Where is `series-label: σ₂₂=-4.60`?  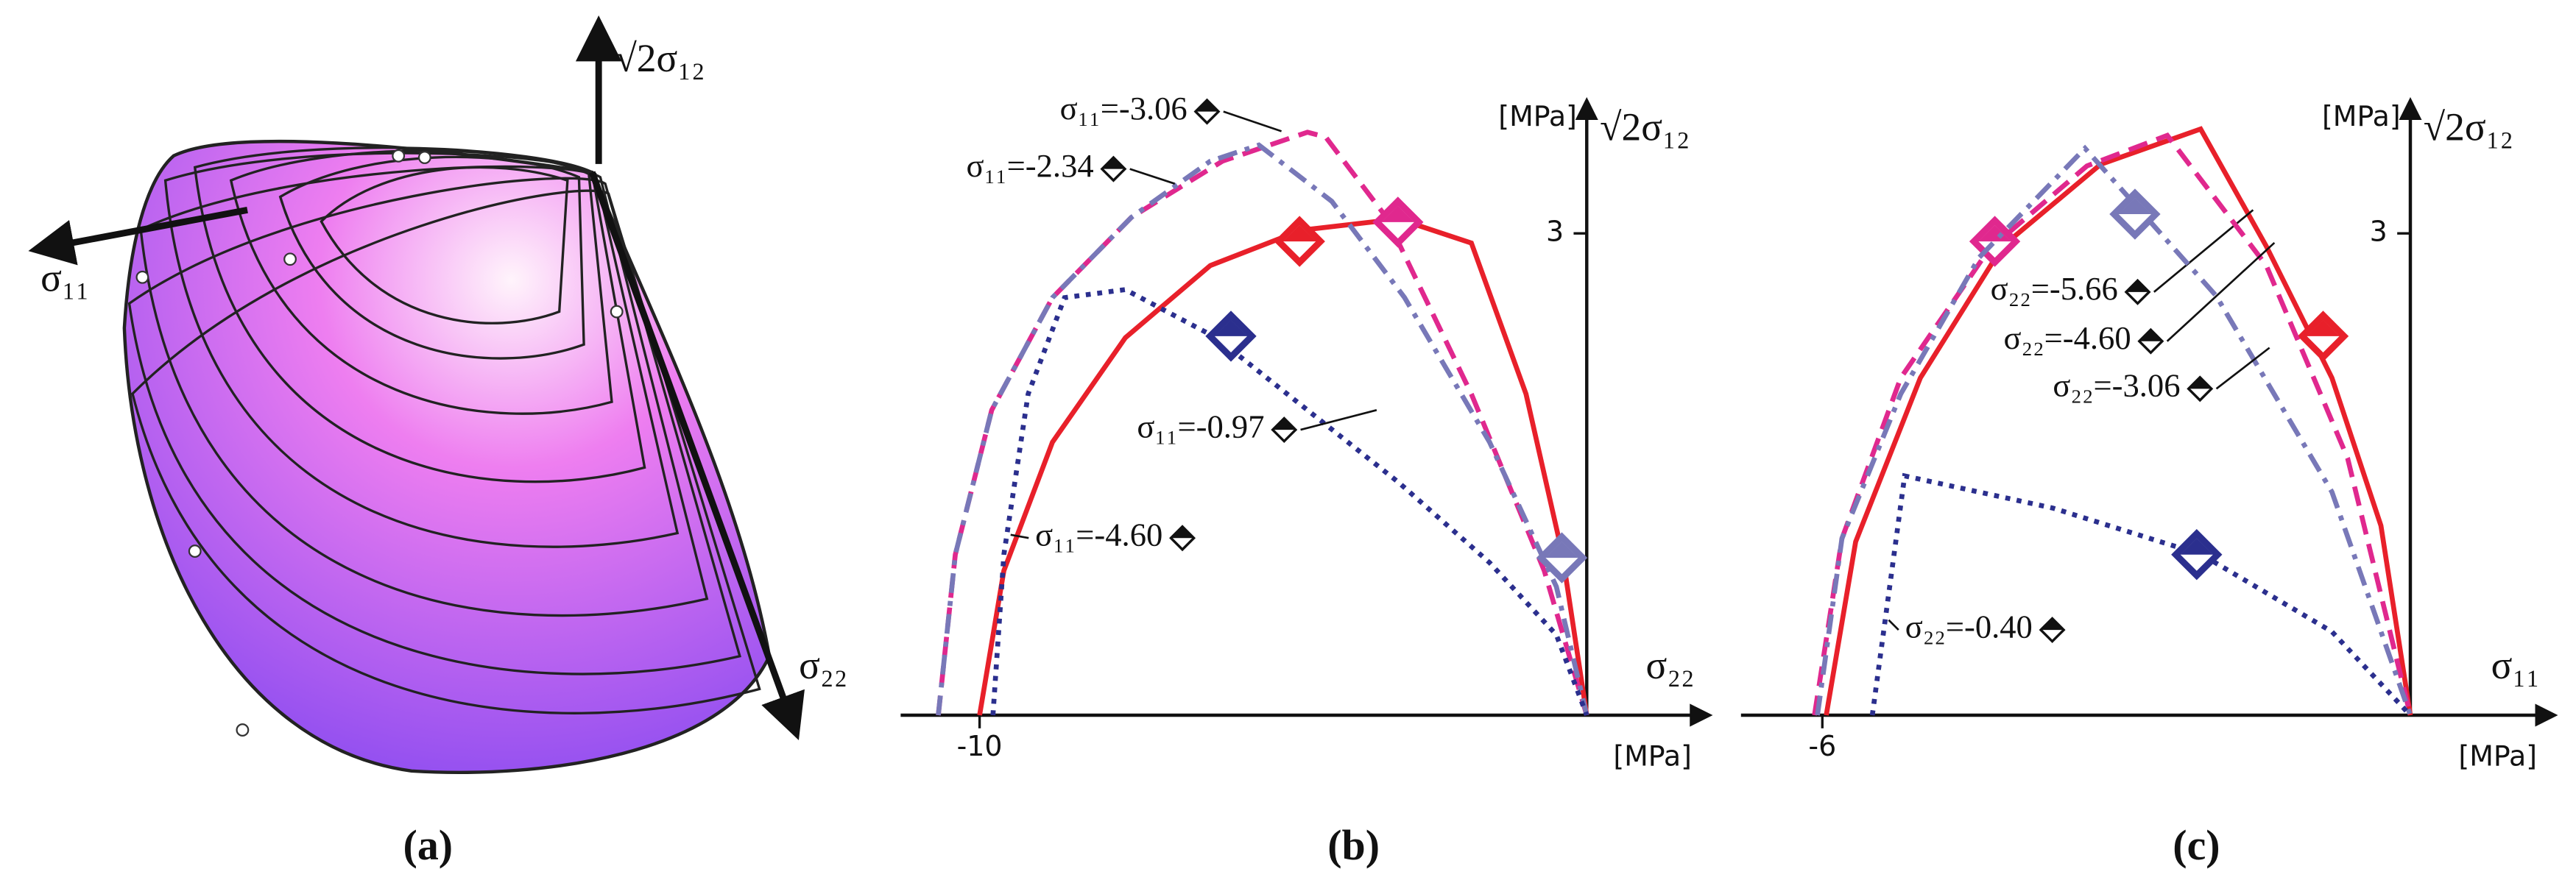 series-label: σ₂₂=-4.60 is located at coordinates (2067, 338).